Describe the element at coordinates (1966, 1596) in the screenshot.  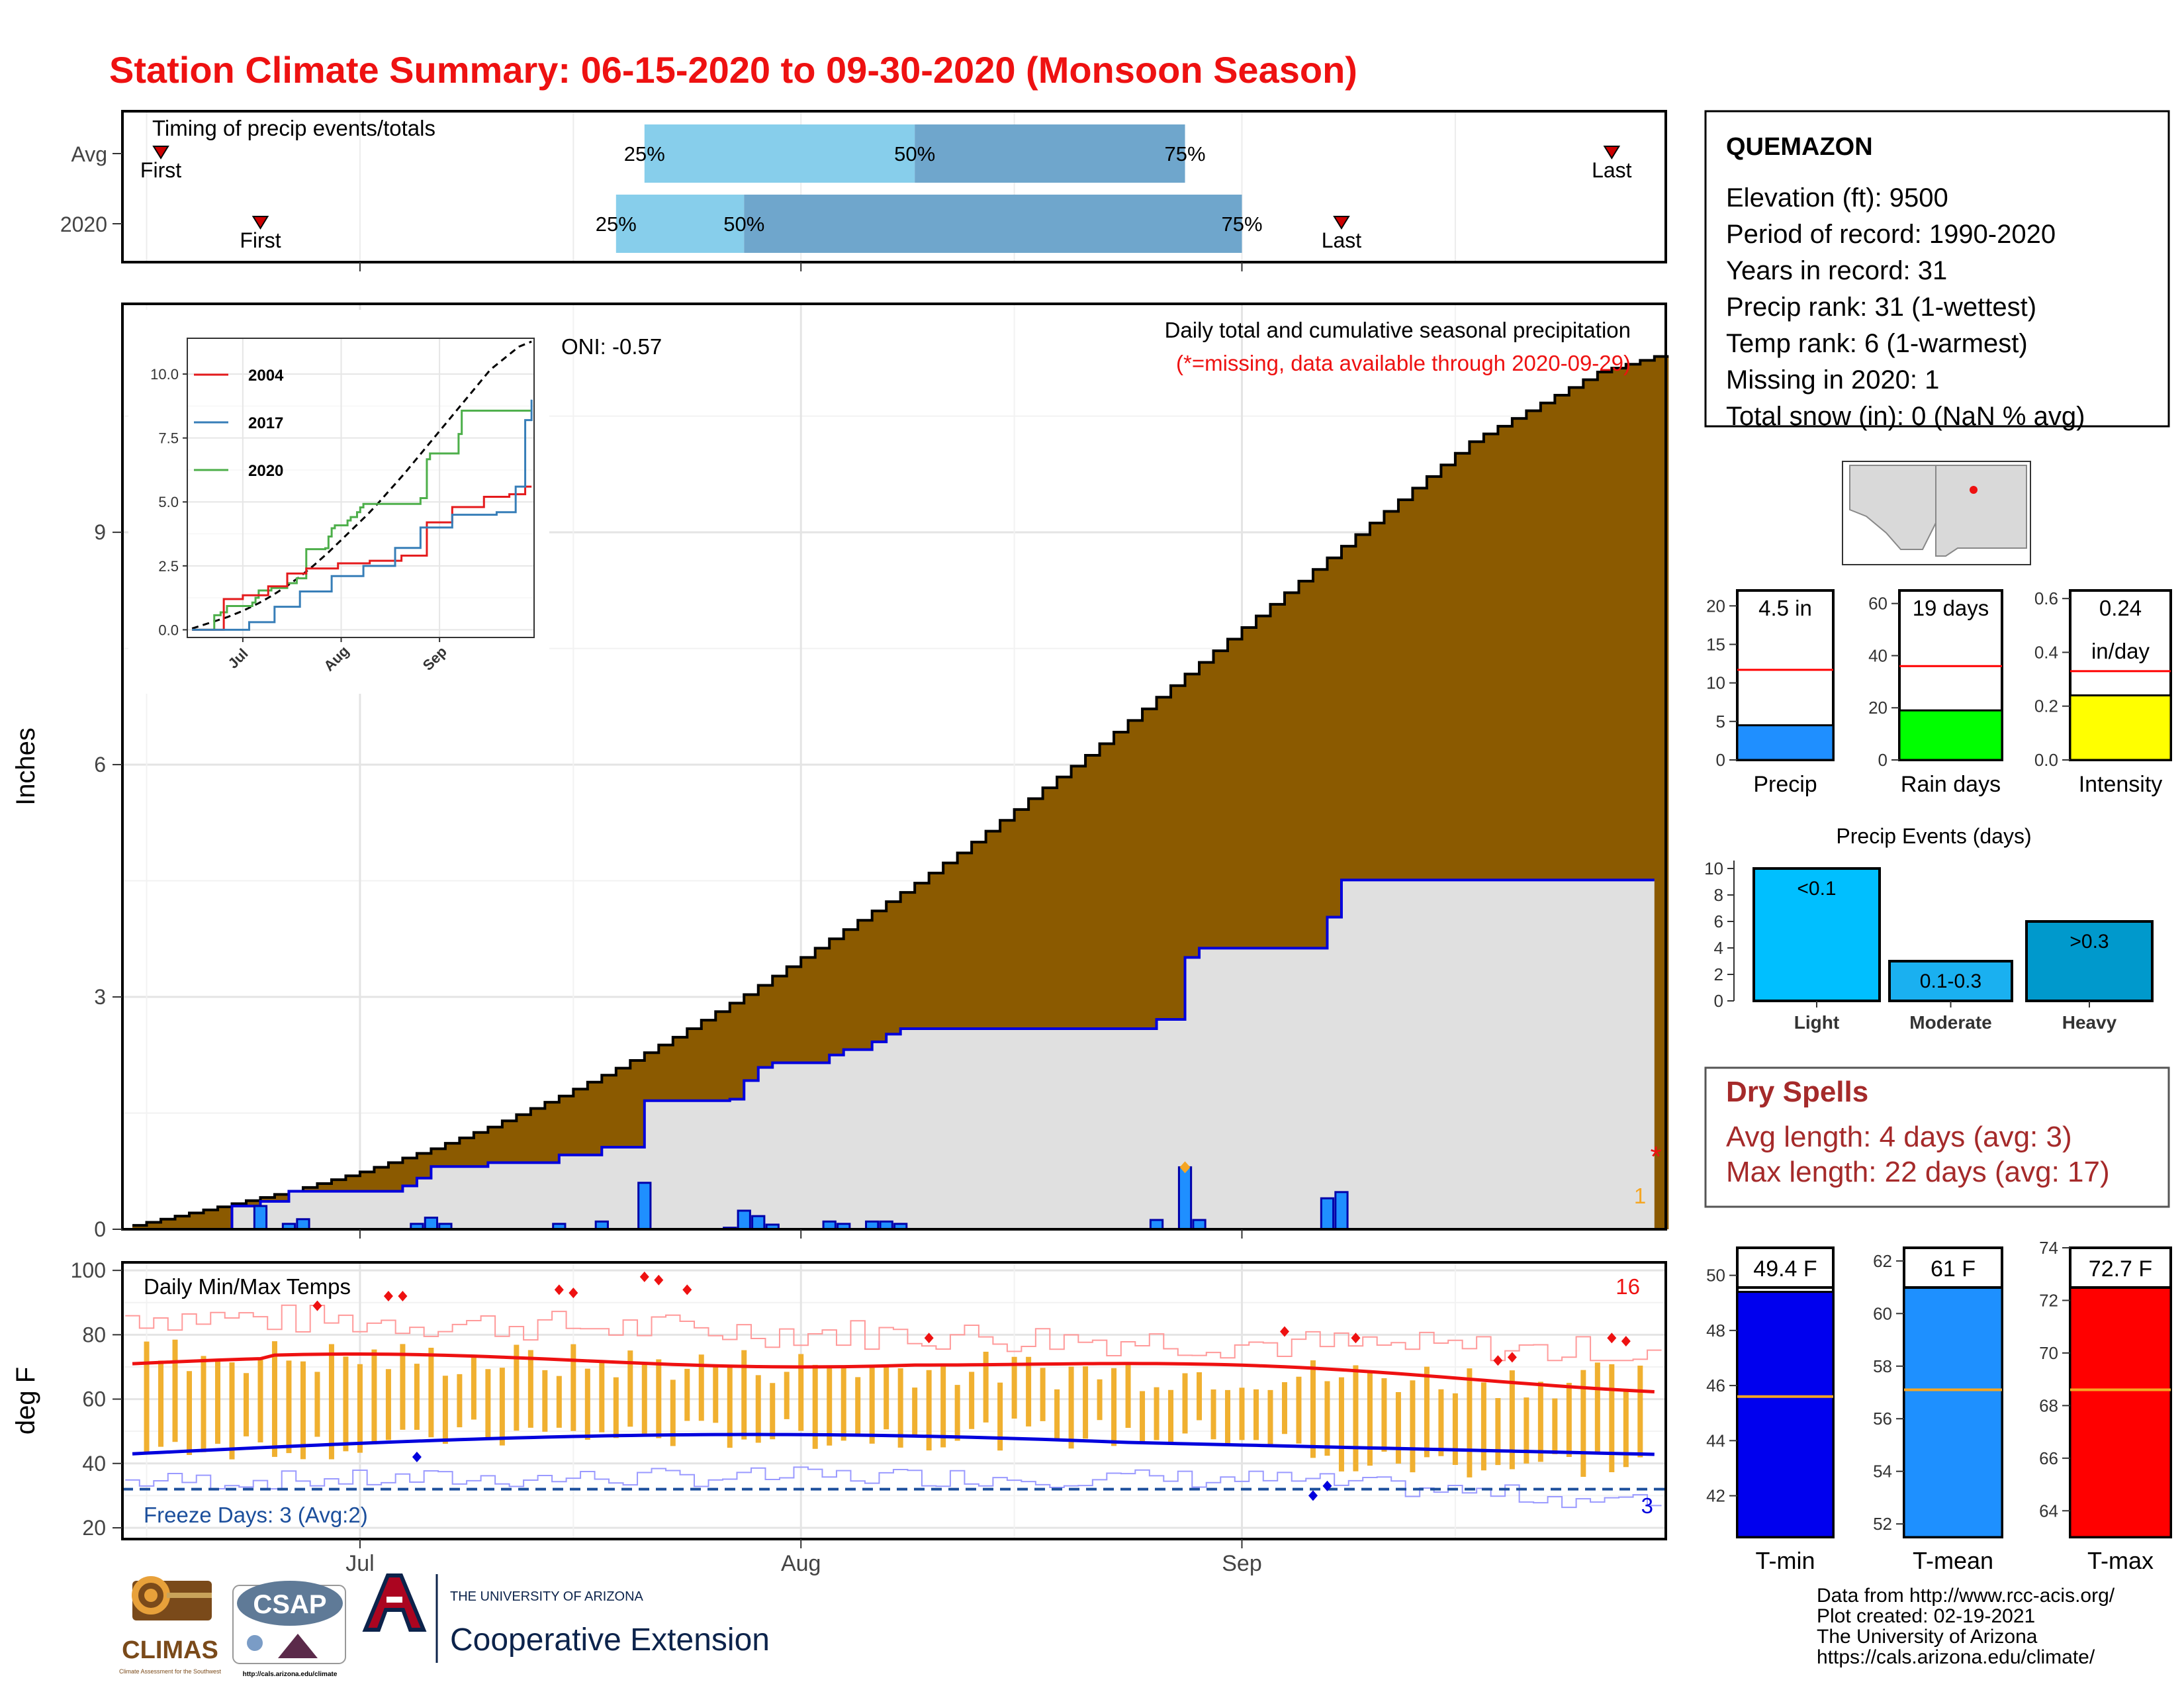
I see `credit-line: Data from http://www.rcc-acis.org/` at that location.